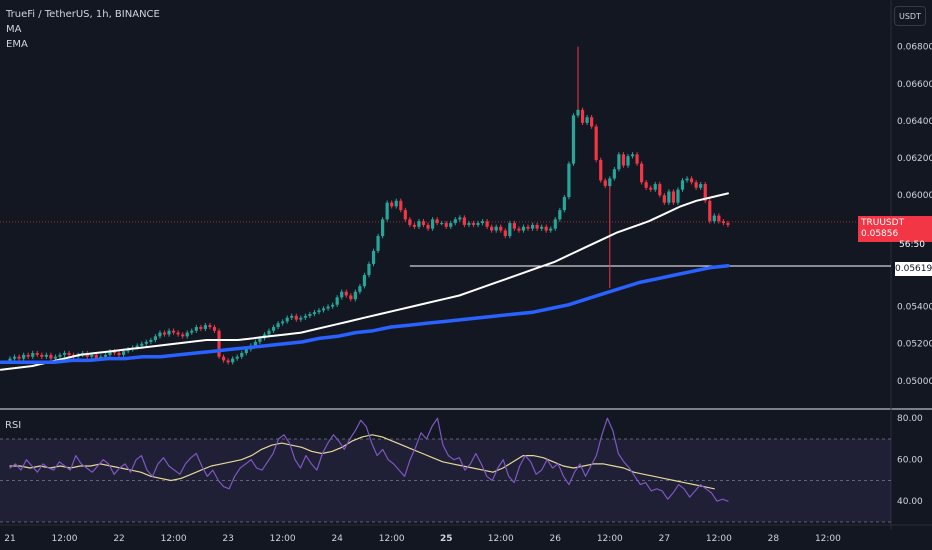  What do you see at coordinates (774, 539) in the screenshot?
I see `time-axis-tick-label: 28` at bounding box center [774, 539].